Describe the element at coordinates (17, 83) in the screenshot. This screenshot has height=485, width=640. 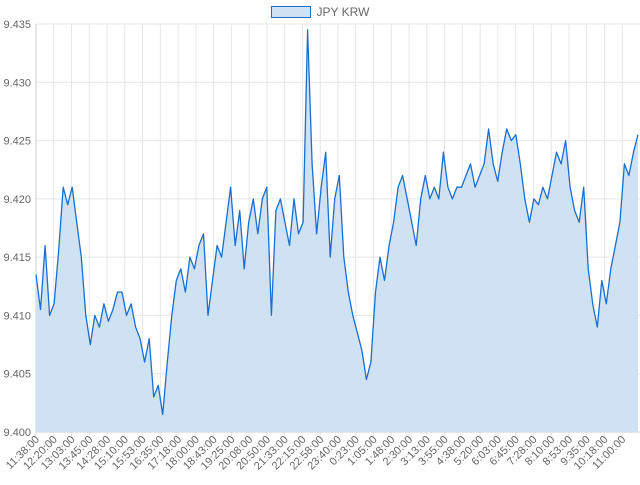
I see `y-tick-label: 9.430` at that location.